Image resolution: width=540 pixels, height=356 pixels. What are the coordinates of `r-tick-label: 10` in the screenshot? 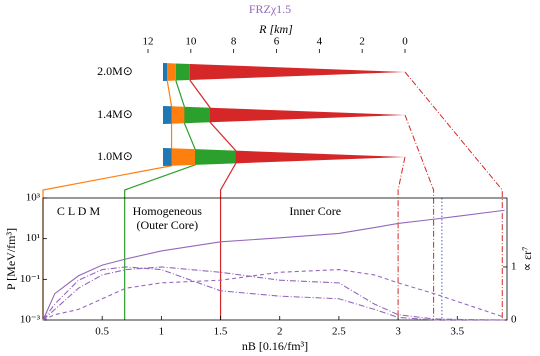 It's located at (191, 42).